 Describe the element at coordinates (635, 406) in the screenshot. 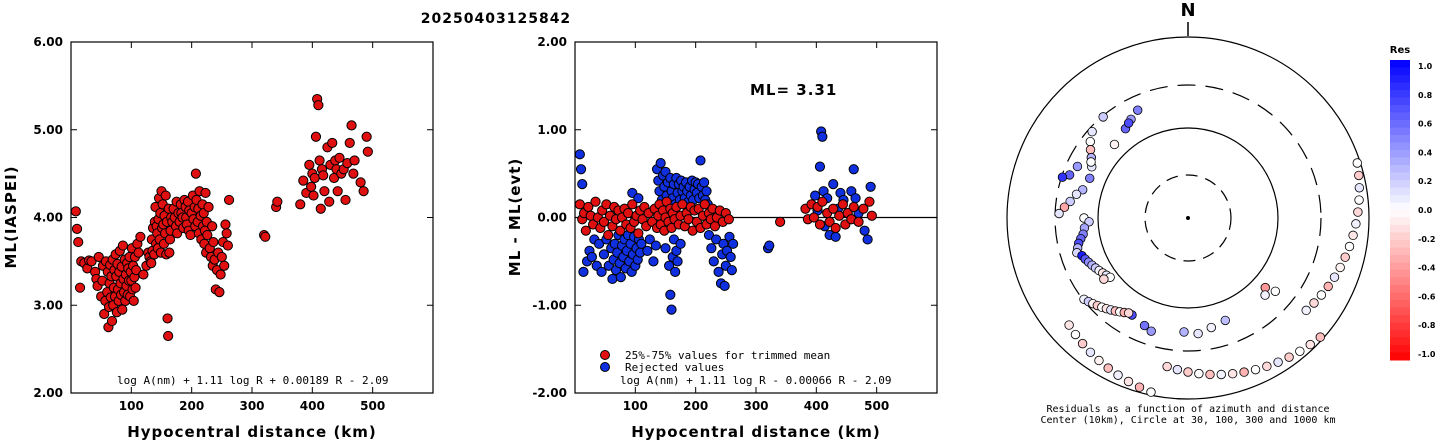

I see `x-tick-label: 100` at that location.